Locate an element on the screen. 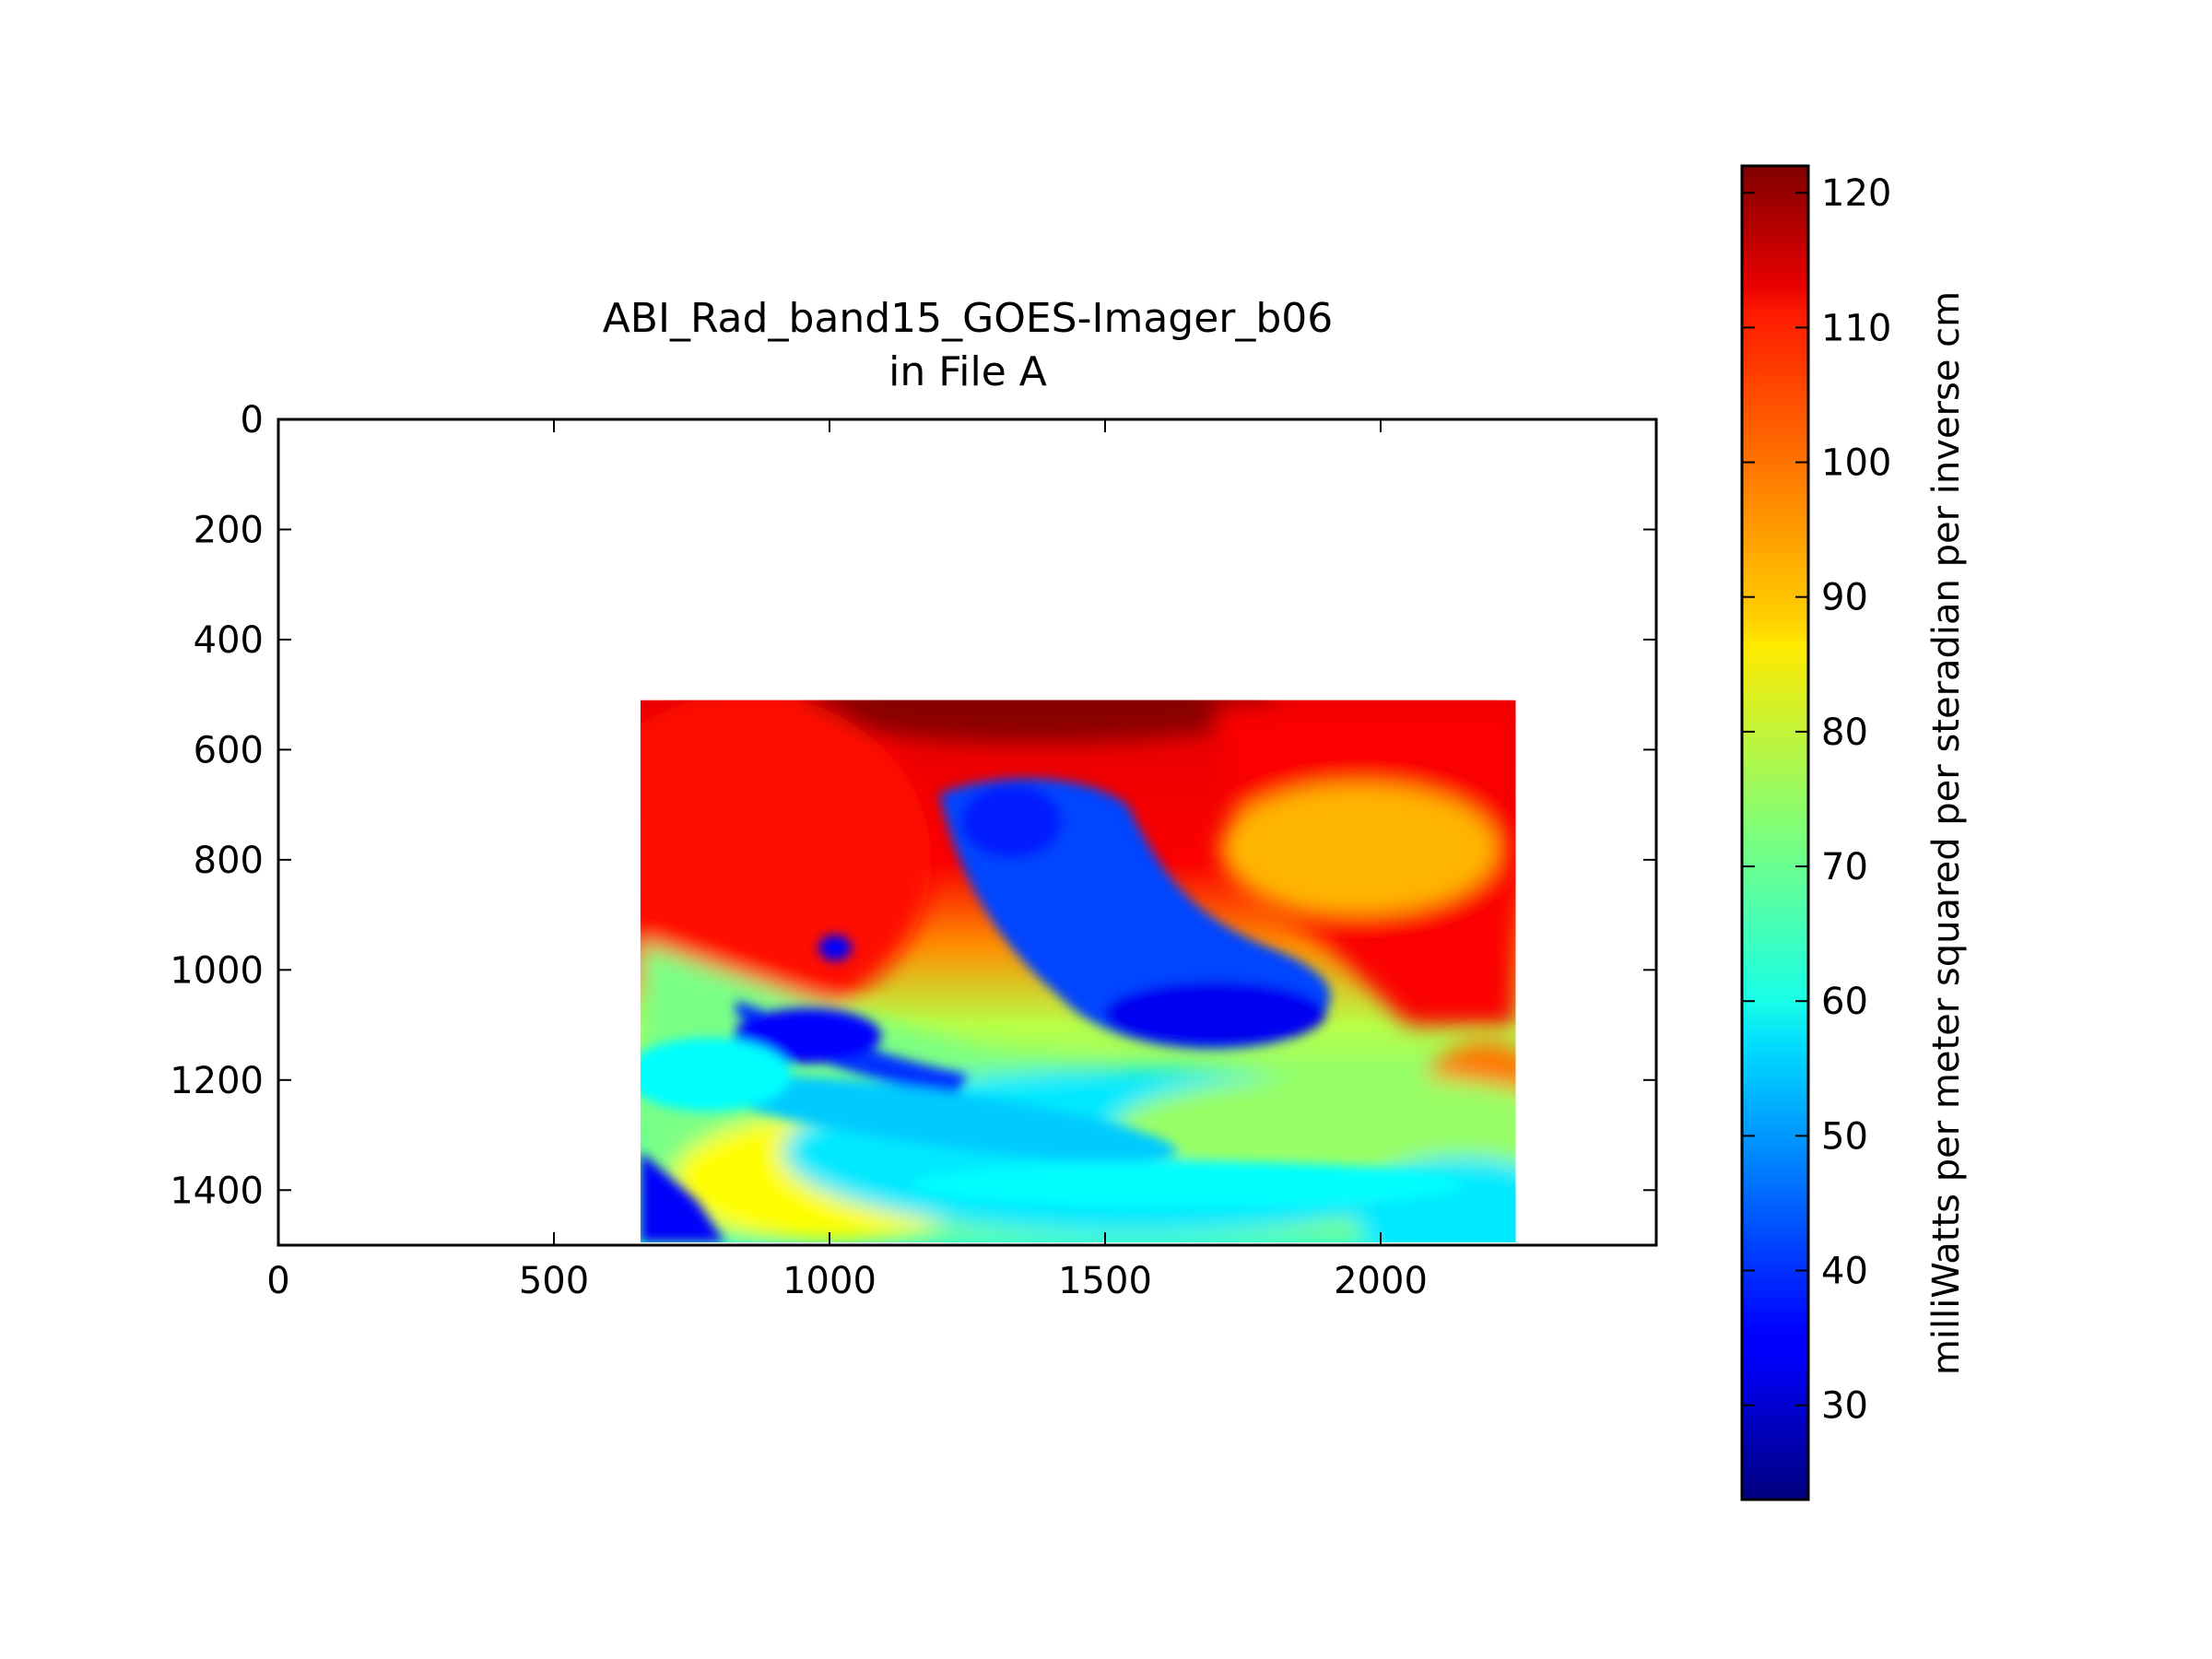  x-tick-label: 0 is located at coordinates (277, 1281).